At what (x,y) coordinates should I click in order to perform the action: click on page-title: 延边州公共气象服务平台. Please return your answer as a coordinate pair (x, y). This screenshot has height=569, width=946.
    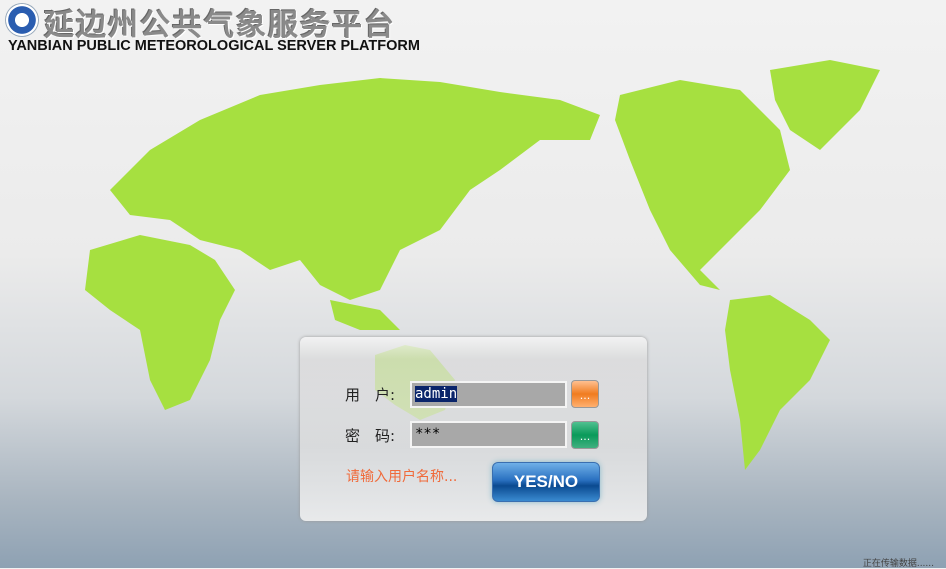
    Looking at the image, I should click on (220, 25).